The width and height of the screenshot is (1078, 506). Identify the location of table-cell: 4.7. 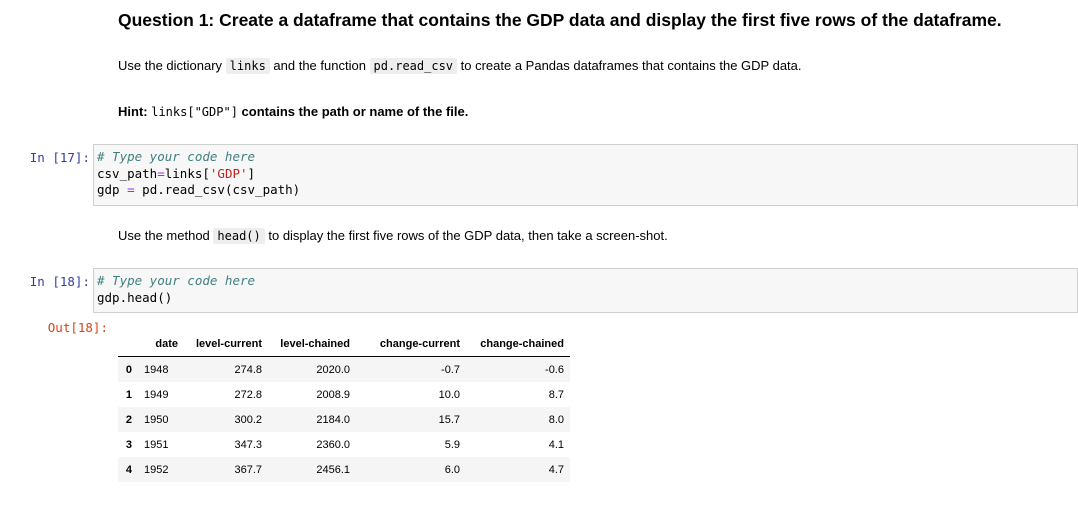
(556, 469).